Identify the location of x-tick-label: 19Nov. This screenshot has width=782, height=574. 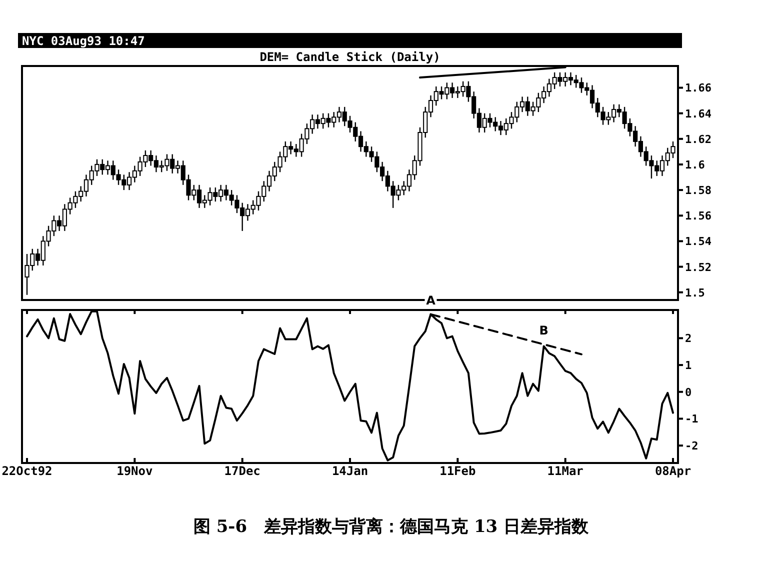
(134, 471).